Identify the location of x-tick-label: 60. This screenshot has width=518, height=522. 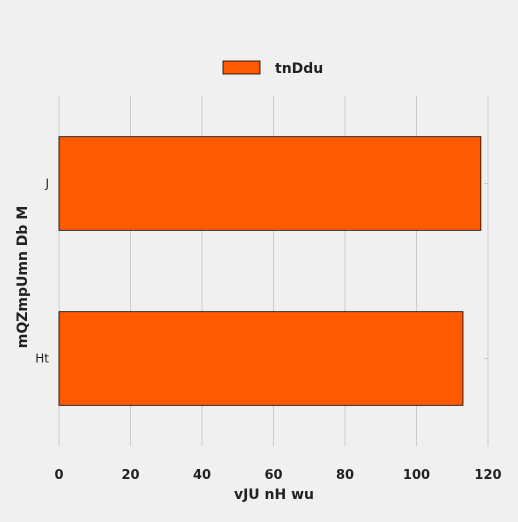
(273, 475).